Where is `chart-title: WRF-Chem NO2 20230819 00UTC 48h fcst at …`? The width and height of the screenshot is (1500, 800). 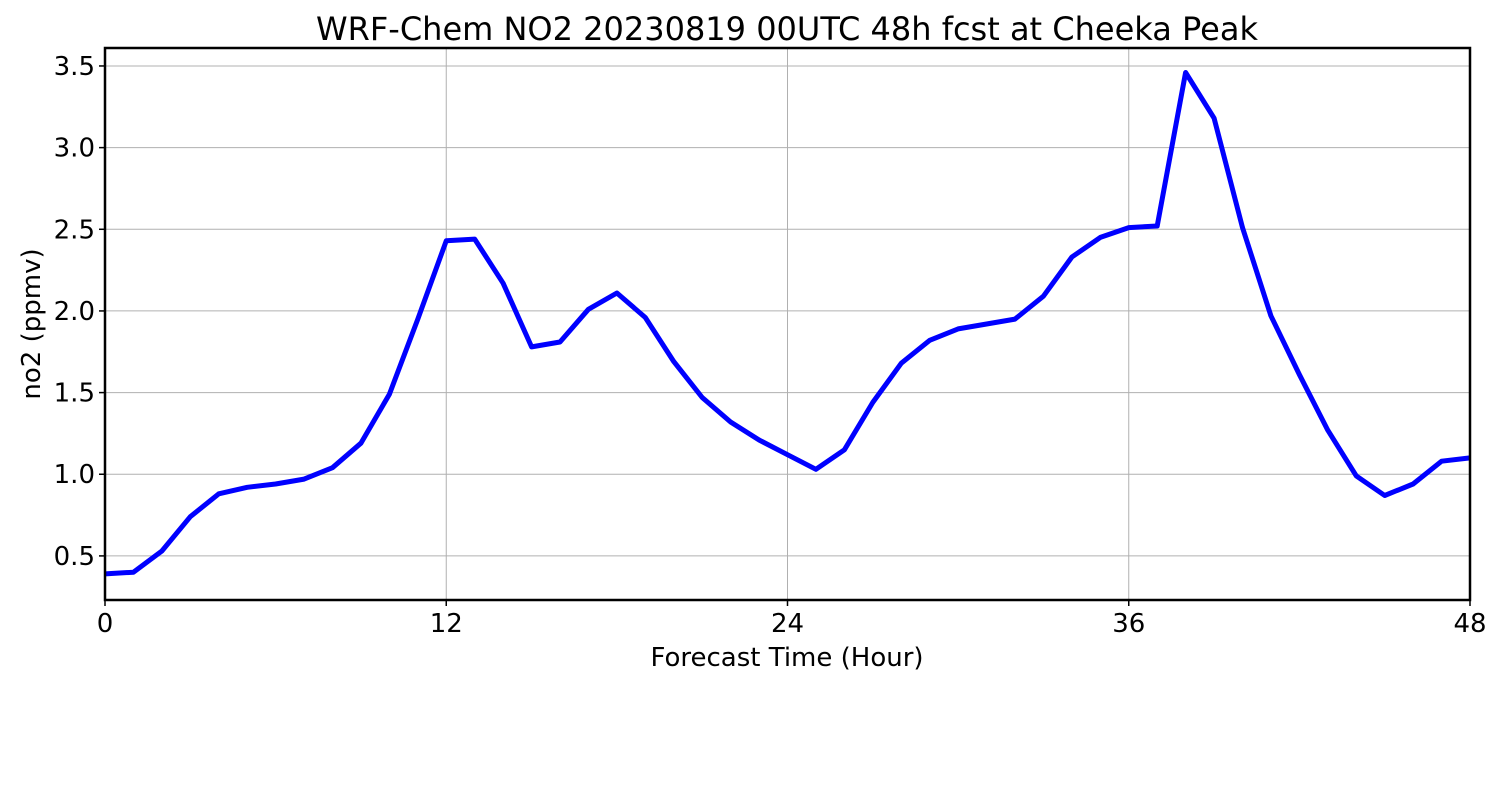 chart-title: WRF-Chem NO2 20230819 00UTC 48h fcst at … is located at coordinates (787, 29).